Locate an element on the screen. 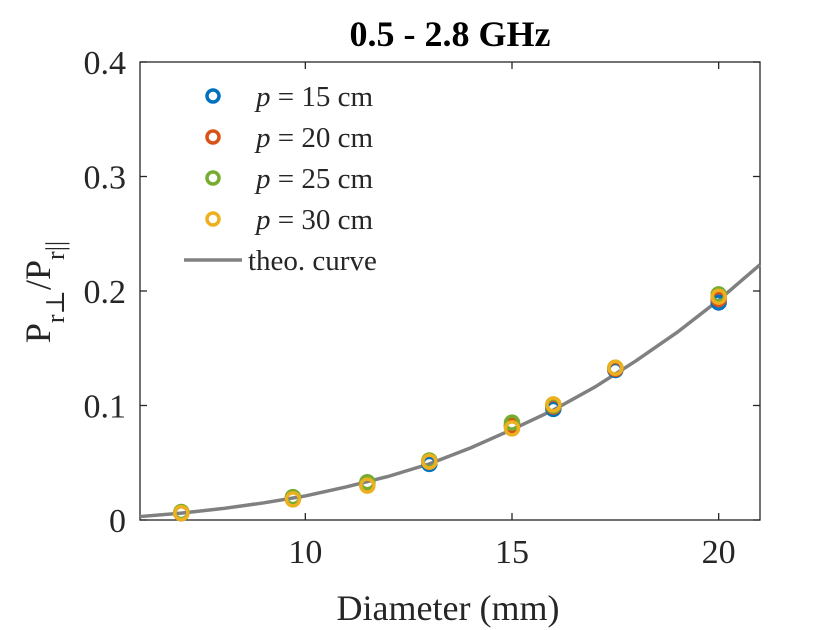 This screenshot has height=630, width=840. y-label-sub2: r|| is located at coordinates (55, 250).